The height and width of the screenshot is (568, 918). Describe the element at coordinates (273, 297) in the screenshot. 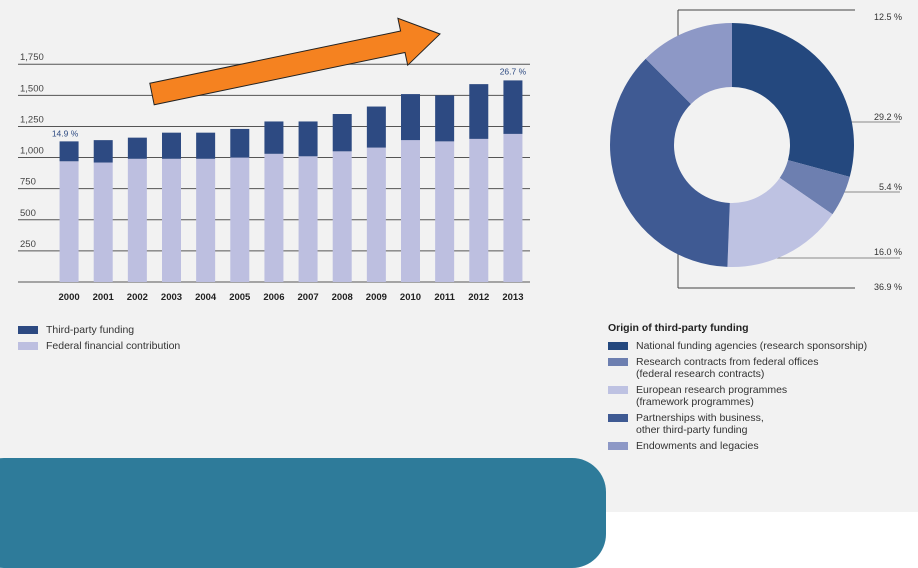

I see `x-tick-label: 2006` at that location.